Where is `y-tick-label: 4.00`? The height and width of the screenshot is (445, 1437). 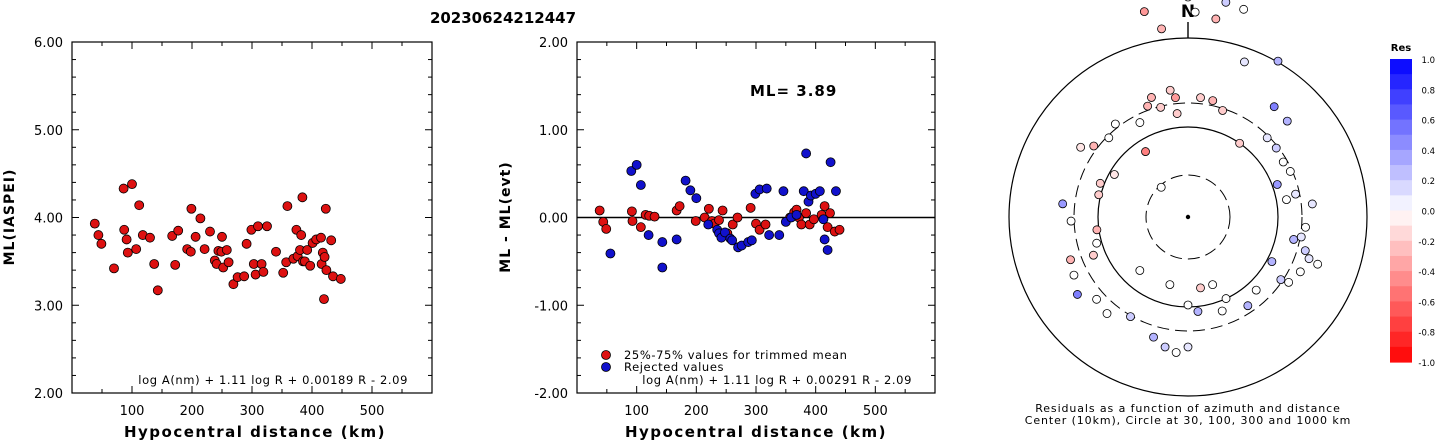 y-tick-label: 4.00 is located at coordinates (48, 219).